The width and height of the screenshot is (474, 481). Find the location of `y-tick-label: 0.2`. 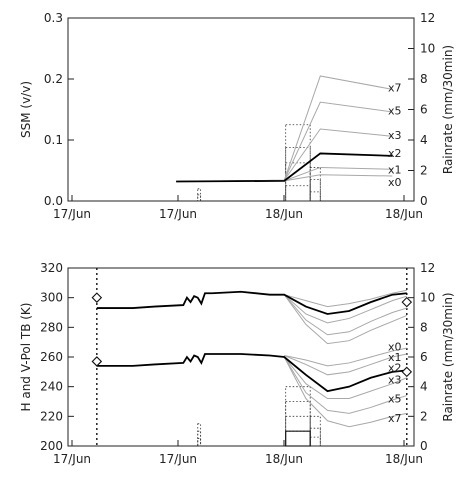

y-tick-label: 0.2 is located at coordinates (53, 79).